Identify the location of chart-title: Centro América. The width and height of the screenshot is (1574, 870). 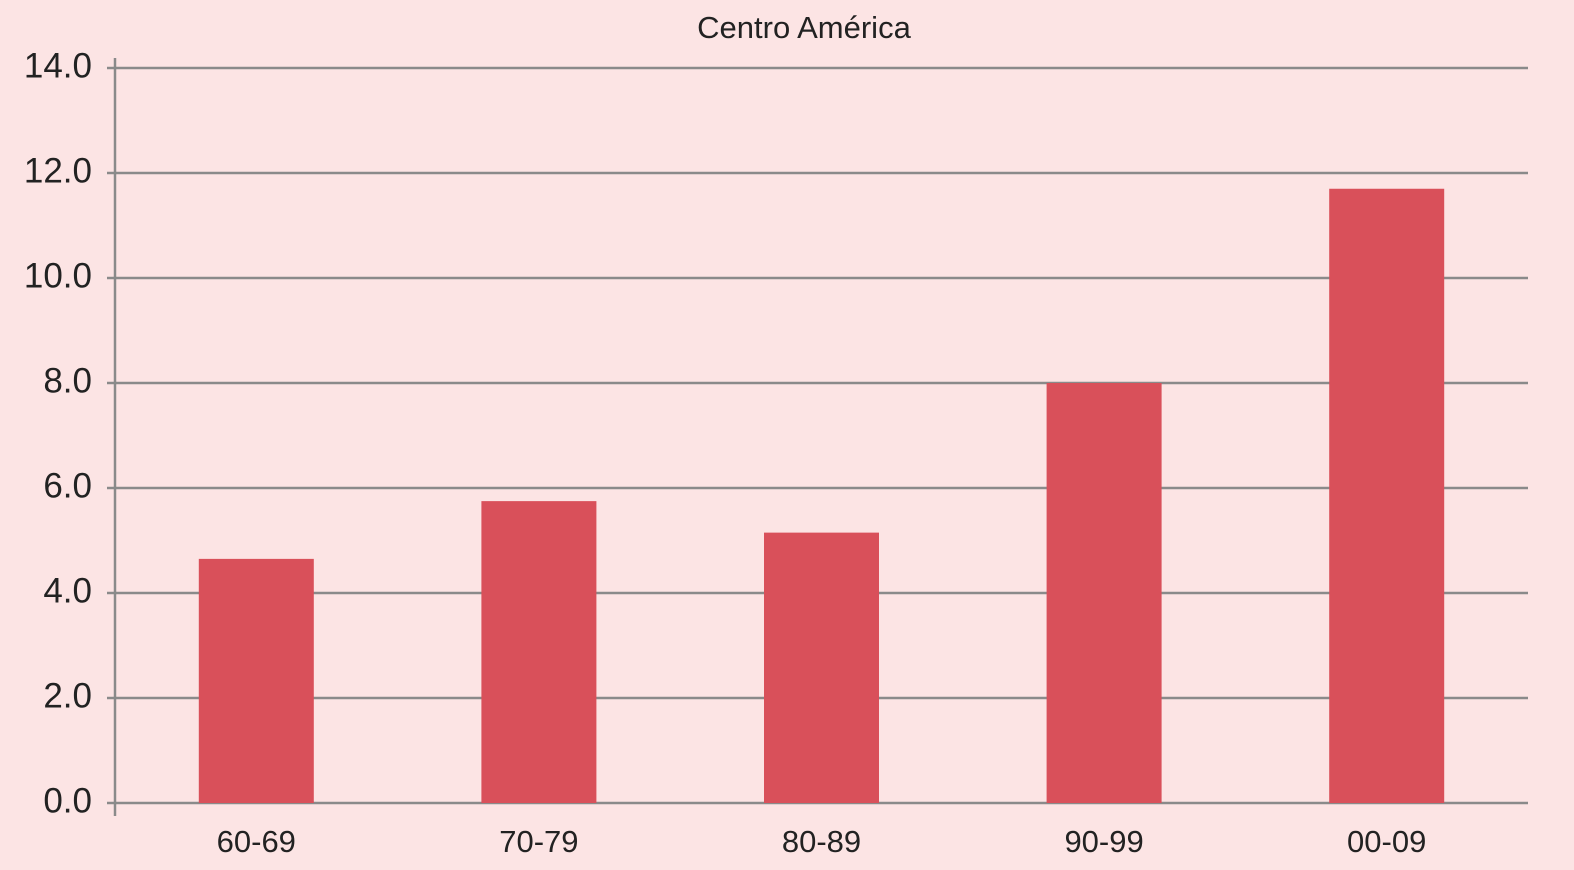
(804, 27).